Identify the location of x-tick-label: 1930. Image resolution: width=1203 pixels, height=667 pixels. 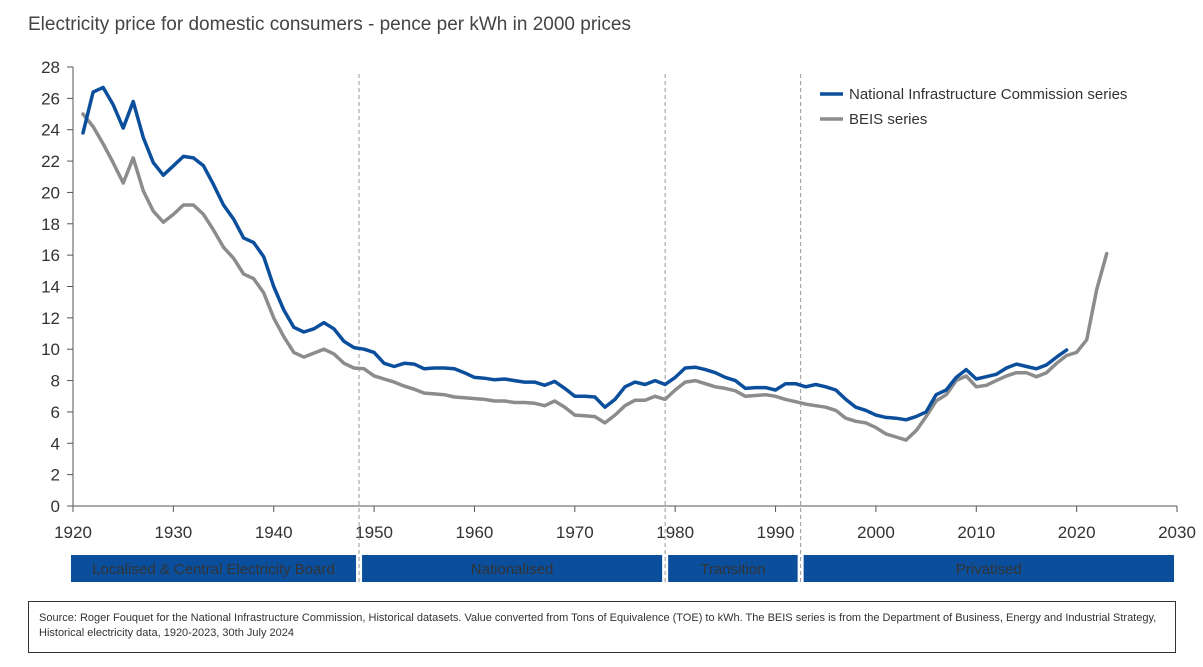
(173, 532).